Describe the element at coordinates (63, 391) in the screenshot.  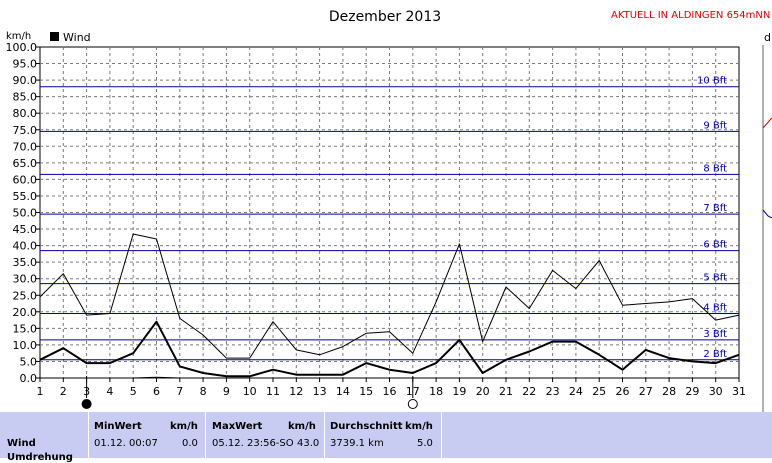
I see `x-tick-label: 2` at that location.